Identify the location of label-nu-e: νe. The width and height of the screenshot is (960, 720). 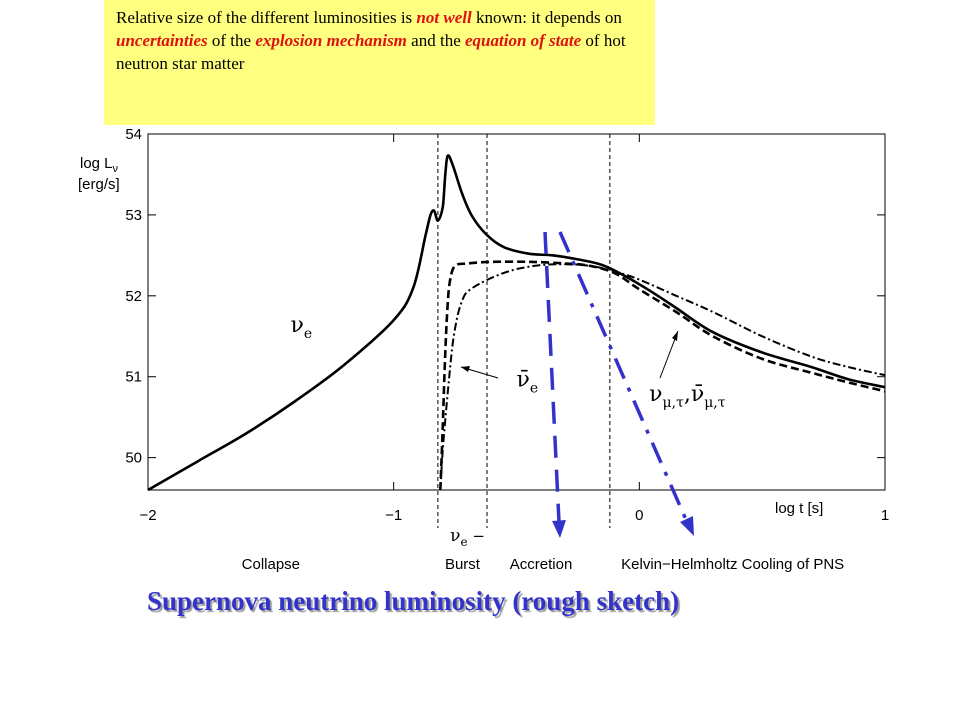
(301, 327).